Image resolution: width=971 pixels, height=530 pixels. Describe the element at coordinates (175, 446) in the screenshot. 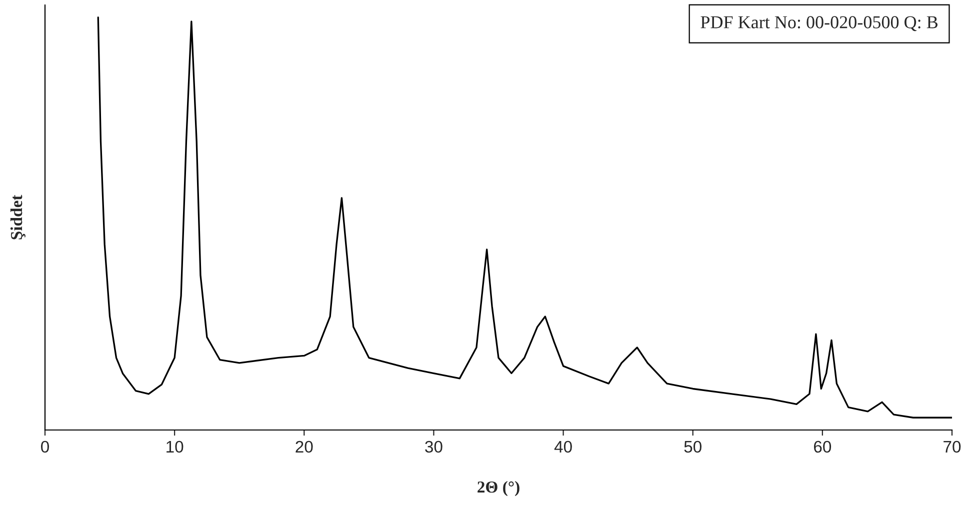

I see `x-tick-label: 10` at that location.